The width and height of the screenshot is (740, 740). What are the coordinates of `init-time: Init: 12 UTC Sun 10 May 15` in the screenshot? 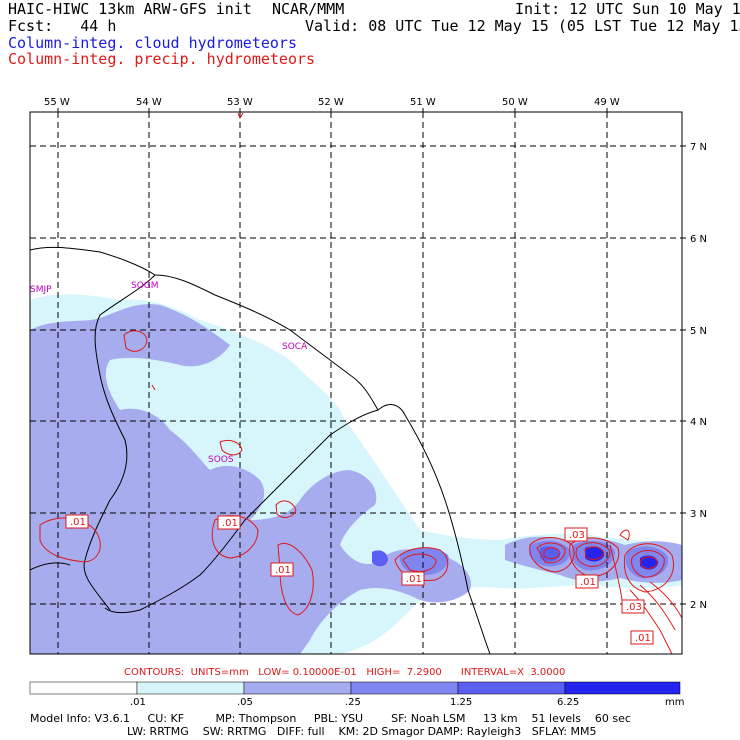 It's located at (627, 9).